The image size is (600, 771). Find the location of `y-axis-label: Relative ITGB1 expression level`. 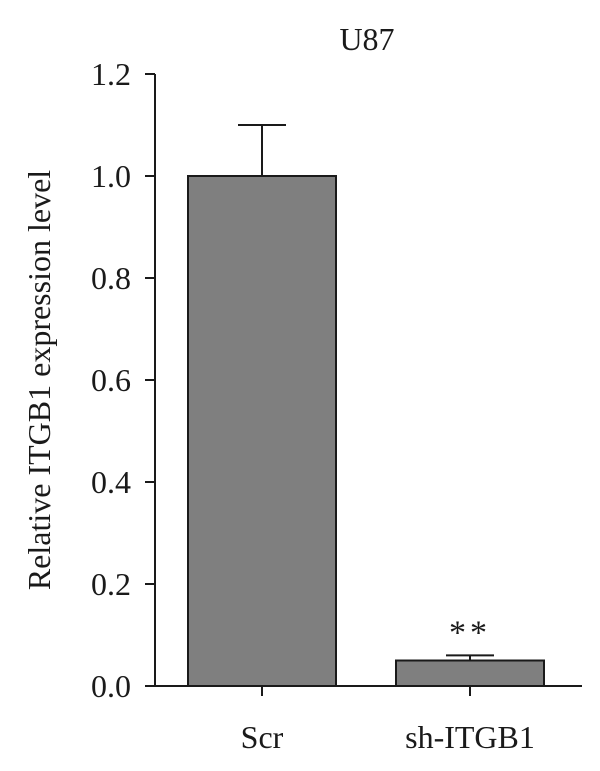

y-axis-label: Relative ITGB1 expression level is located at coordinates (39, 380).